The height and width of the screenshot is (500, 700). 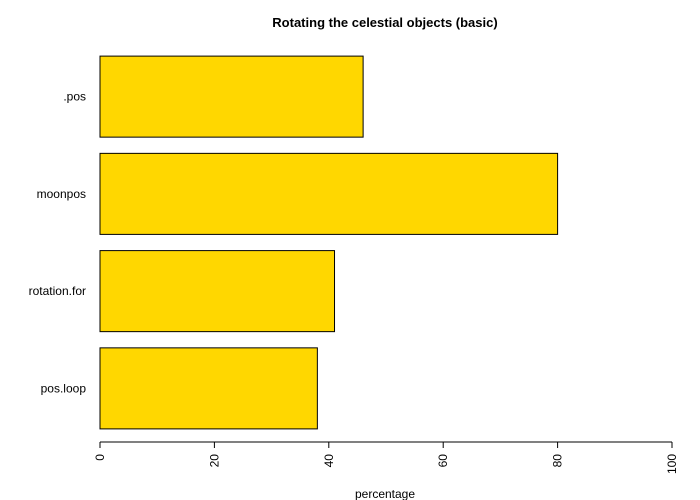 What do you see at coordinates (217, 291) in the screenshot?
I see `bar-rotation-for` at bounding box center [217, 291].